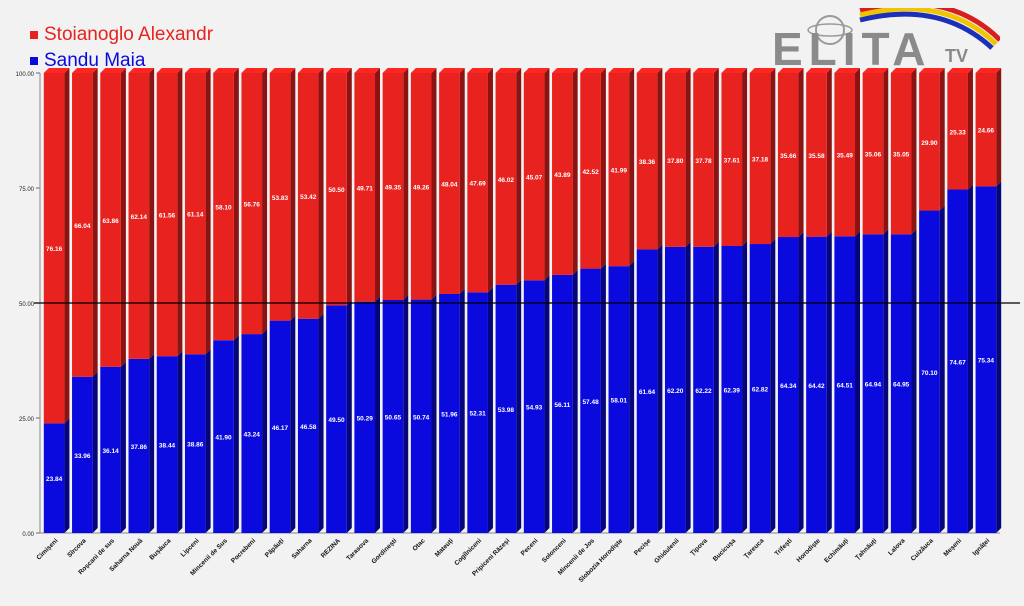 Image resolution: width=1024 pixels, height=606 pixels. Describe the element at coordinates (444, 547) in the screenshot. I see `x-category-label: Mateuți` at that location.